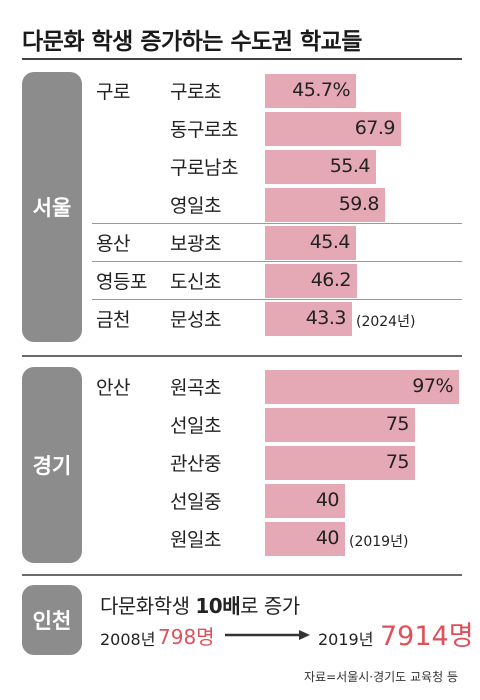  I want to click on bar-value-label: 67.9, so click(375, 128).